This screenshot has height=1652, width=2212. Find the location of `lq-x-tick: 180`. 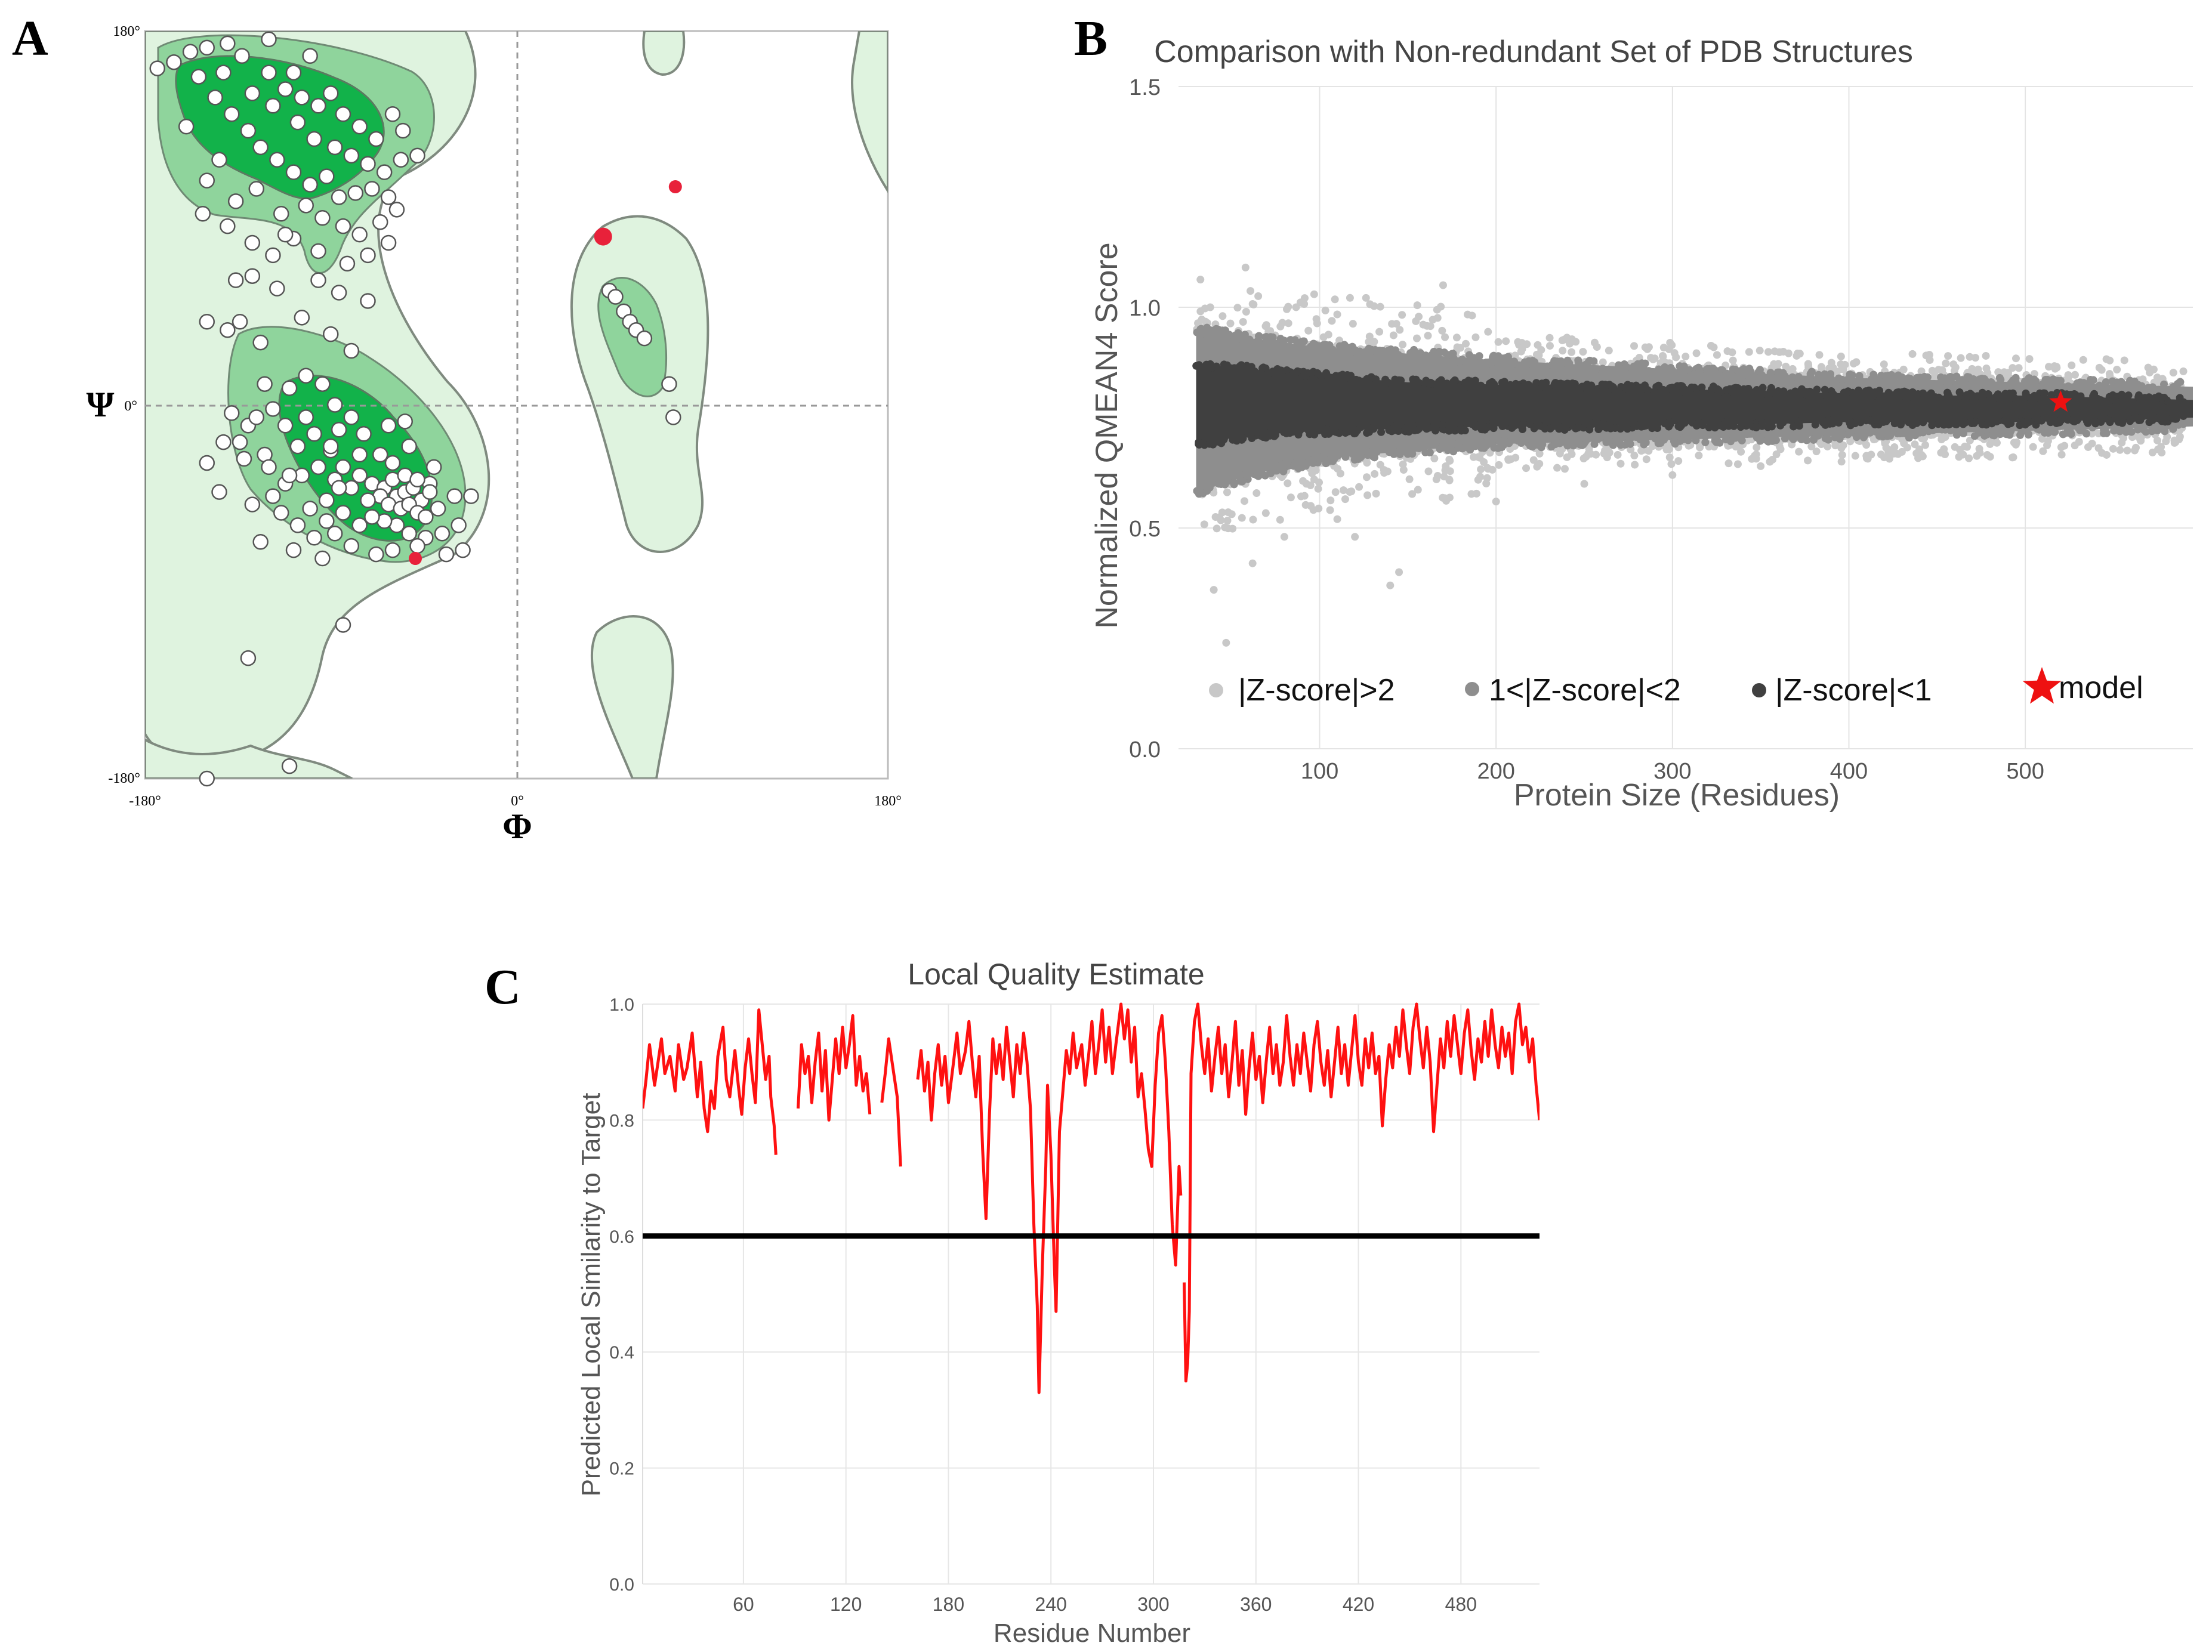

lq-x-tick: 180 is located at coordinates (948, 1604).